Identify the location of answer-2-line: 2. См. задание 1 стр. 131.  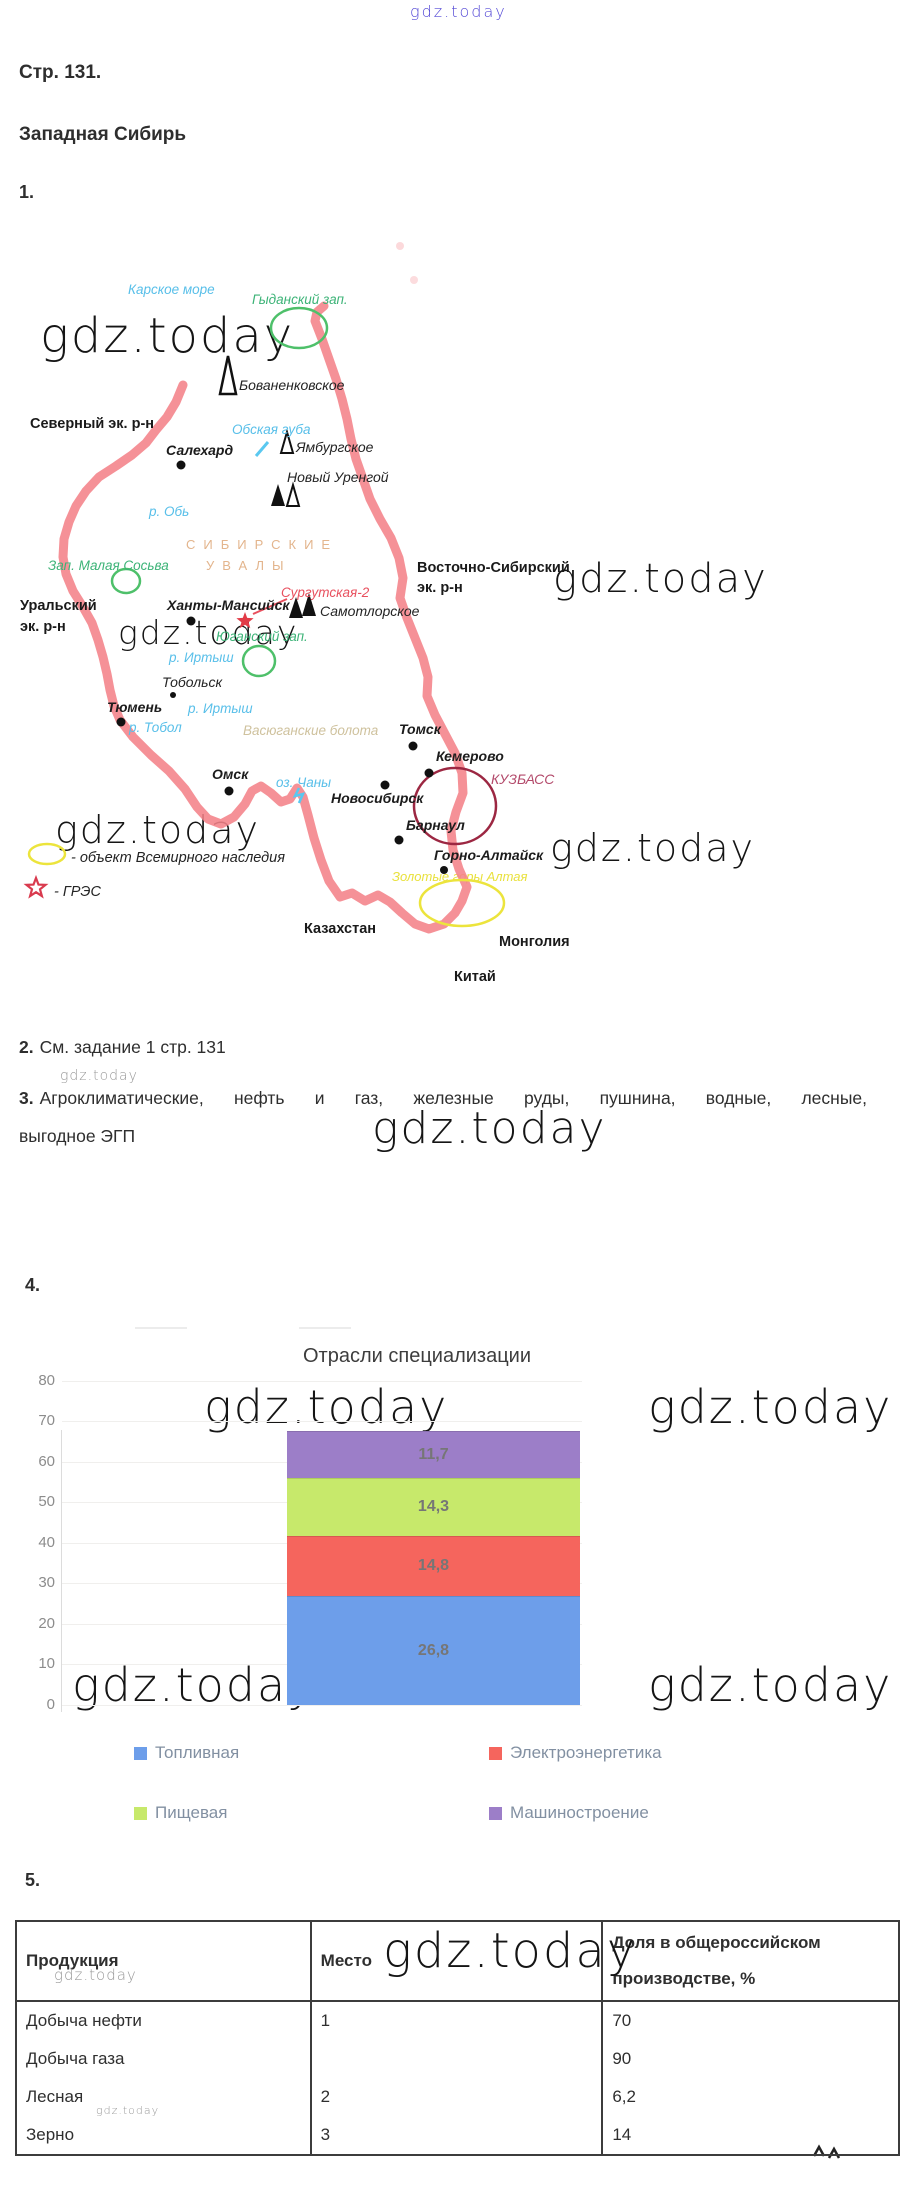
(122, 1047).